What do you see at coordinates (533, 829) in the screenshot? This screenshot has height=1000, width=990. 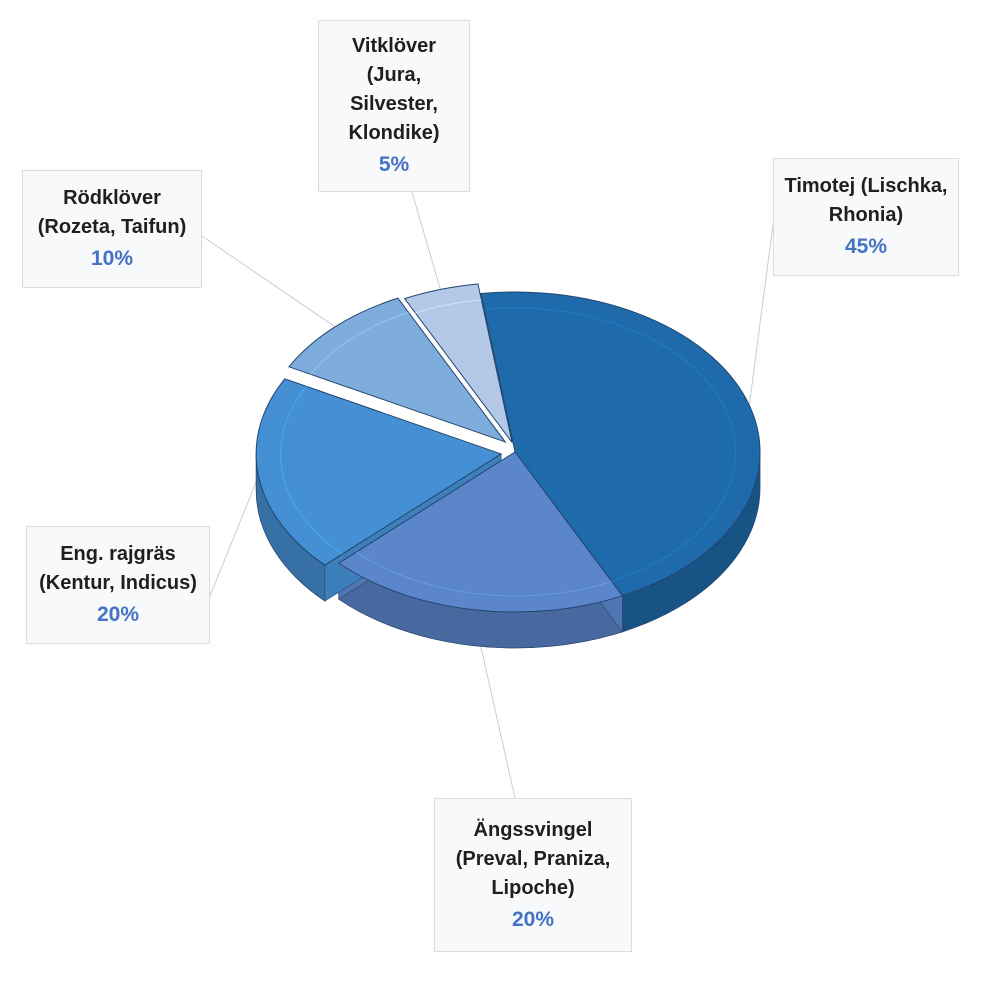 I see `data-label-text: Ängssvingel` at bounding box center [533, 829].